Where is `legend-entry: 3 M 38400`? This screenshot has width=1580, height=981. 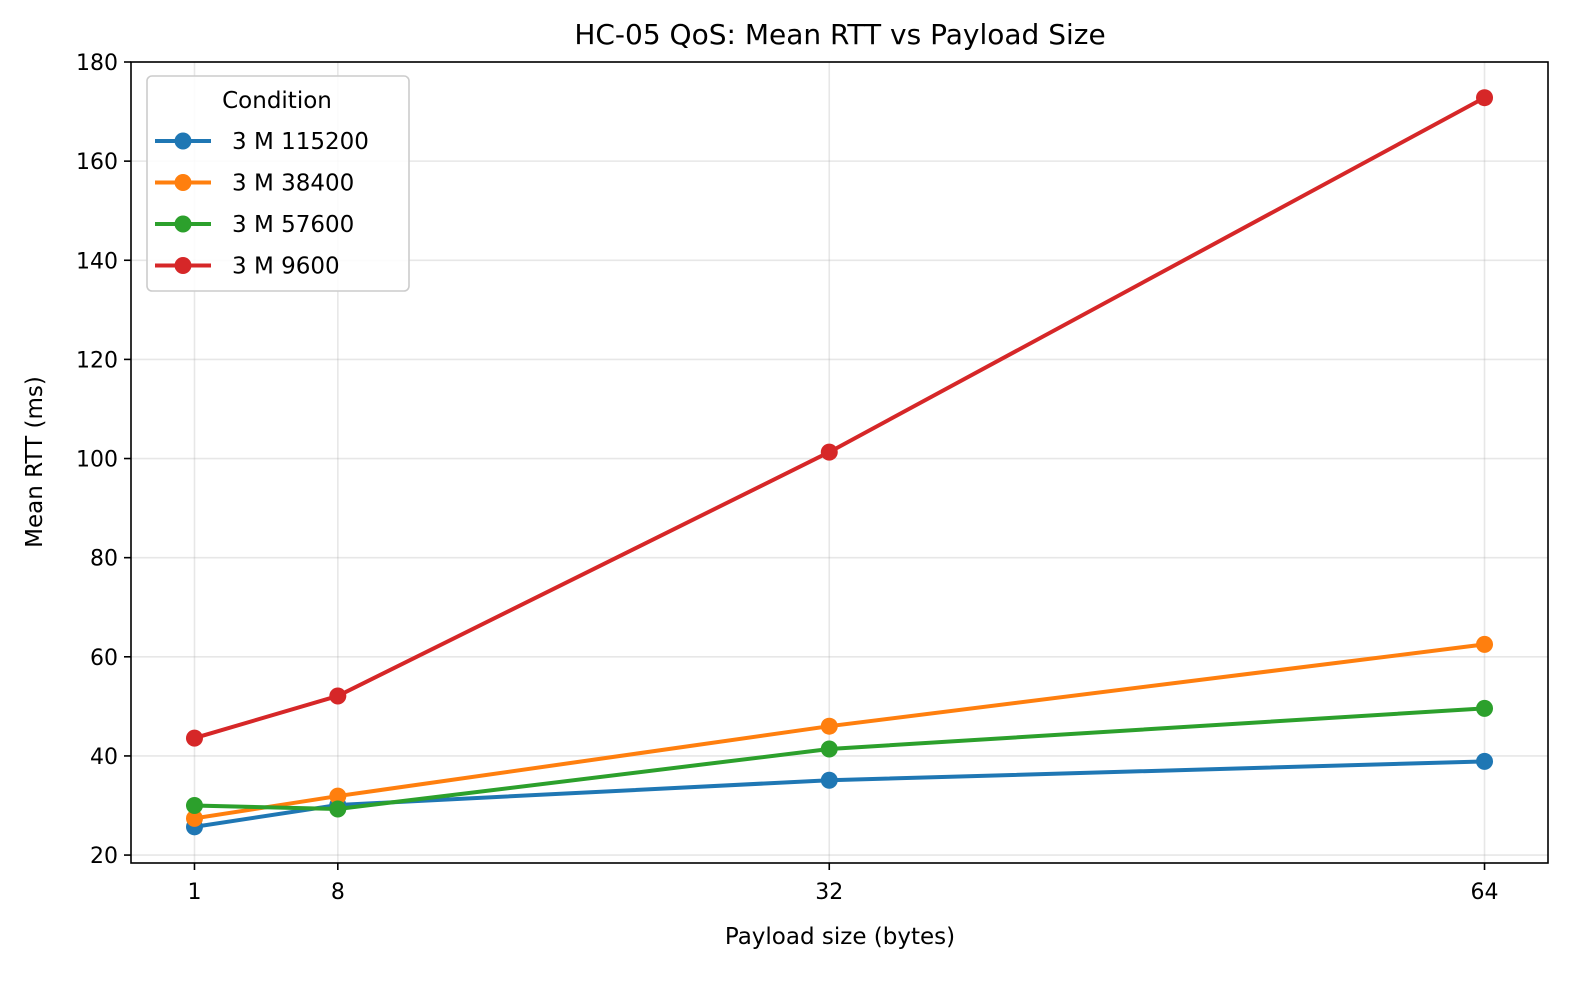
legend-entry: 3 M 38400 is located at coordinates (254, 184).